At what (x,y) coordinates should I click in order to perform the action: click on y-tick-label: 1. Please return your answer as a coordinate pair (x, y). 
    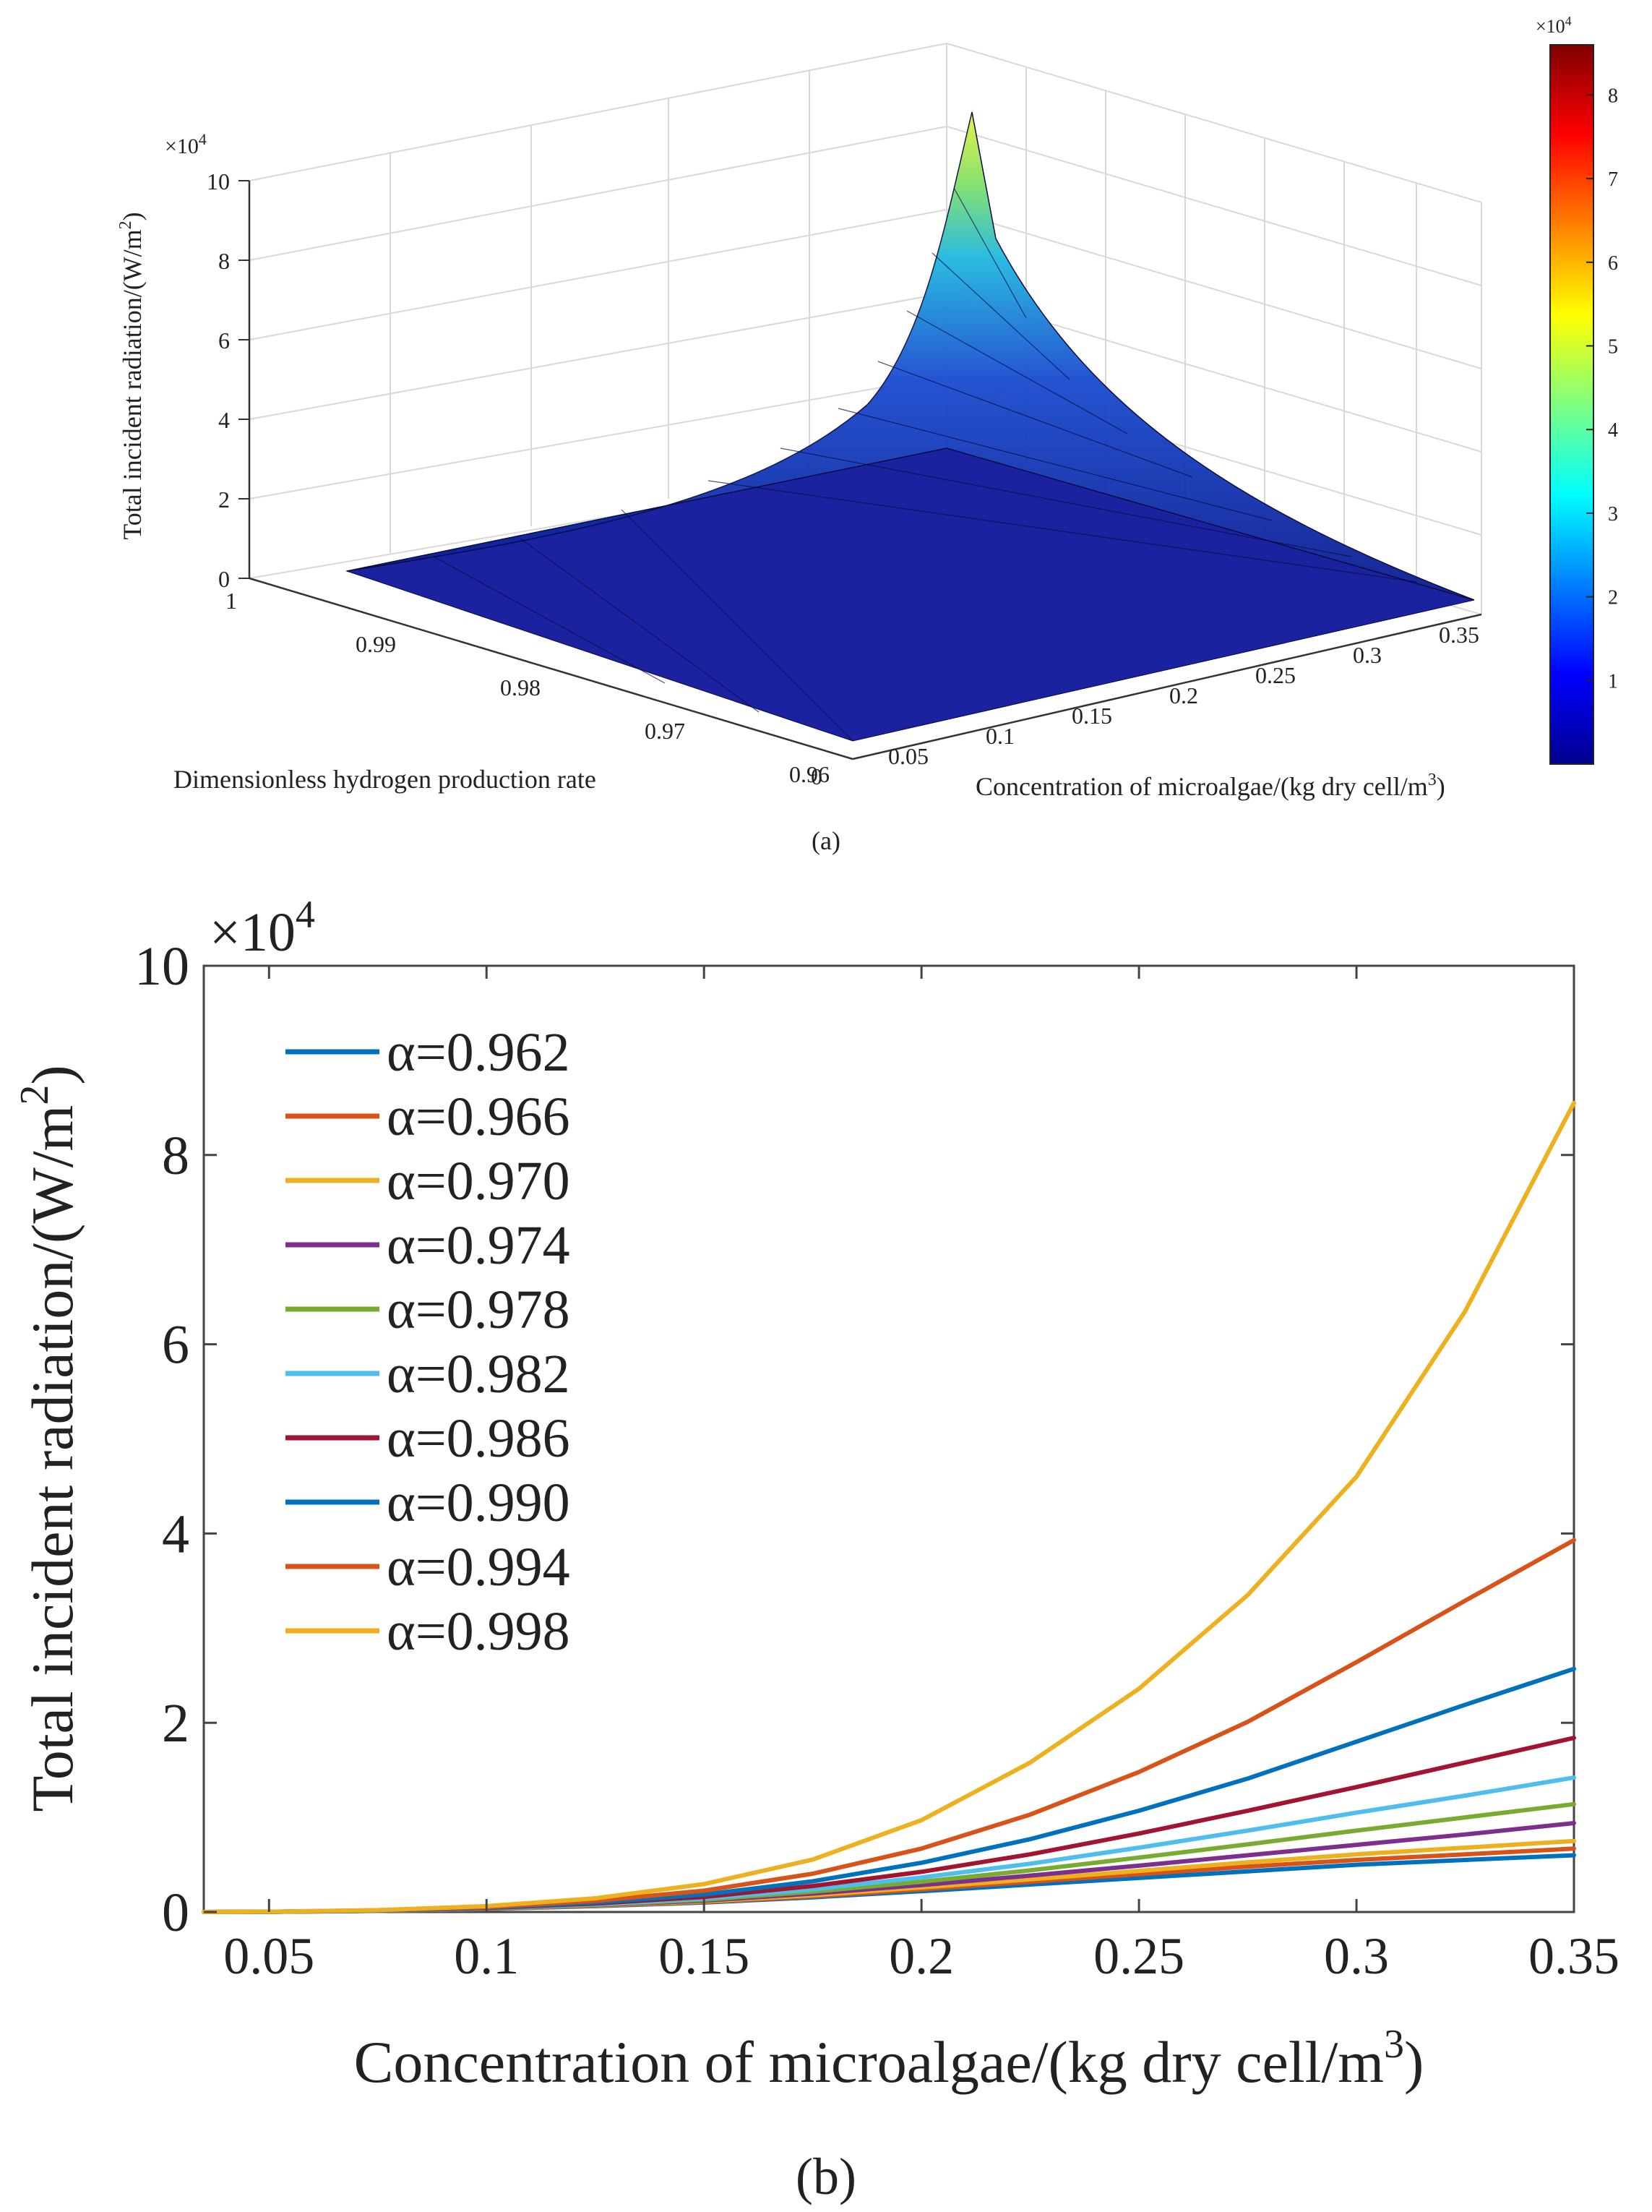
    Looking at the image, I should click on (231, 601).